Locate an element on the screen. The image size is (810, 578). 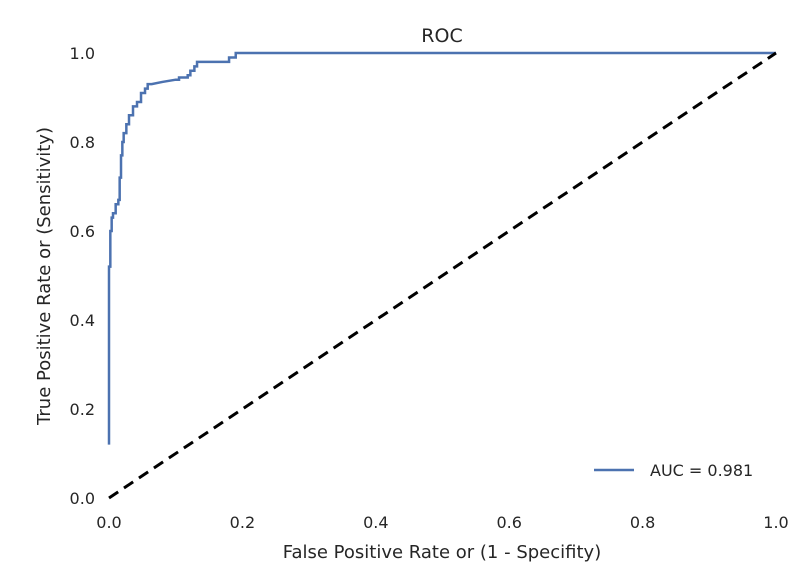
legend: AUC = 0.981 is located at coordinates (673, 470).